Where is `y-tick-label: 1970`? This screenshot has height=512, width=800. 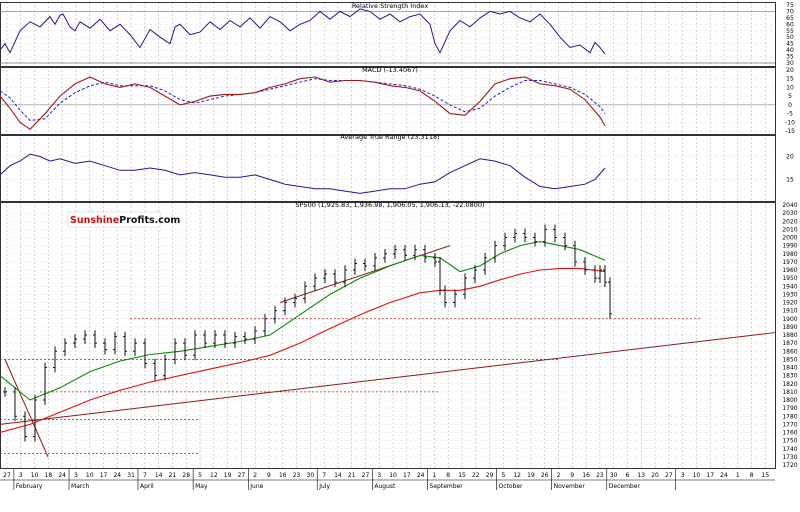 y-tick-label: 1970 is located at coordinates (789, 262).